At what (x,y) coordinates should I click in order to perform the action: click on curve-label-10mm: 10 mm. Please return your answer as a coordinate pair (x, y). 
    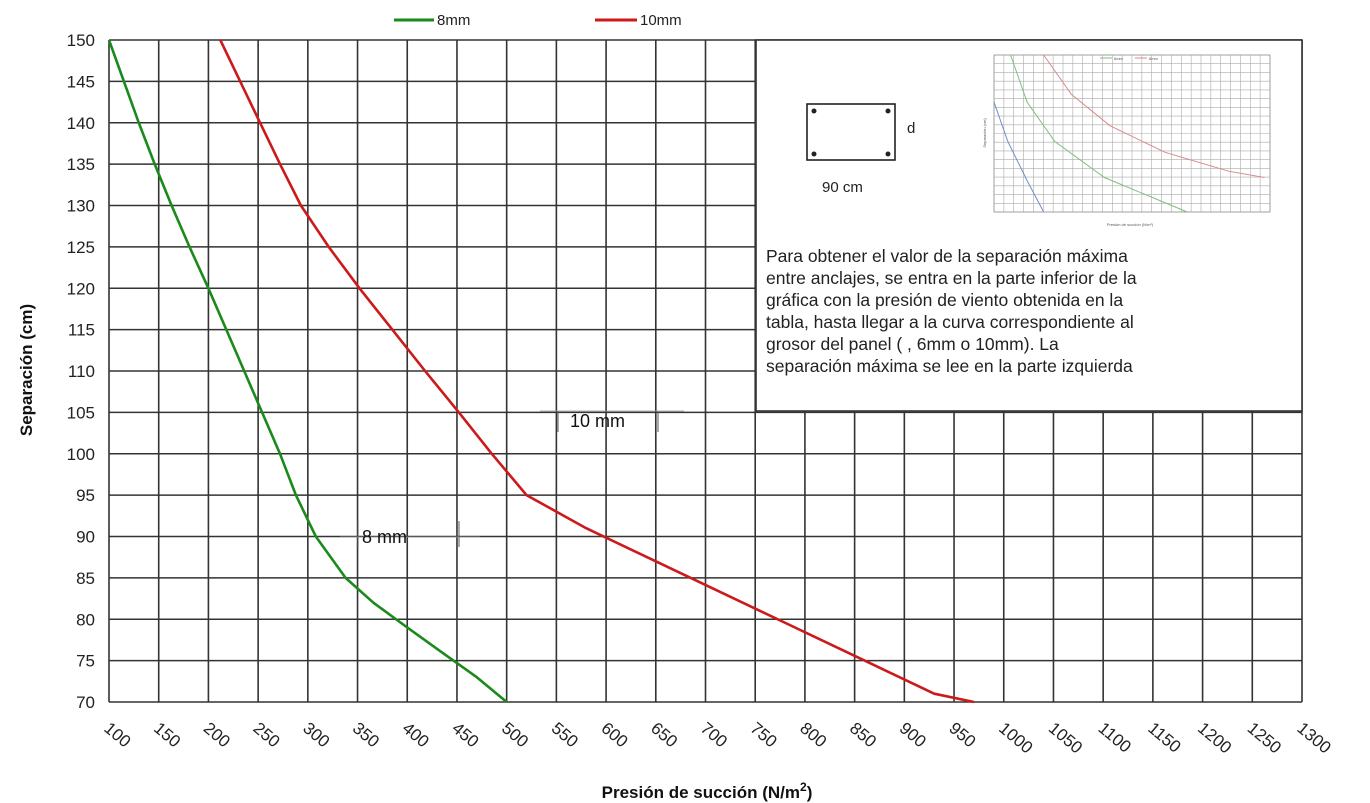
    Looking at the image, I should click on (612, 421).